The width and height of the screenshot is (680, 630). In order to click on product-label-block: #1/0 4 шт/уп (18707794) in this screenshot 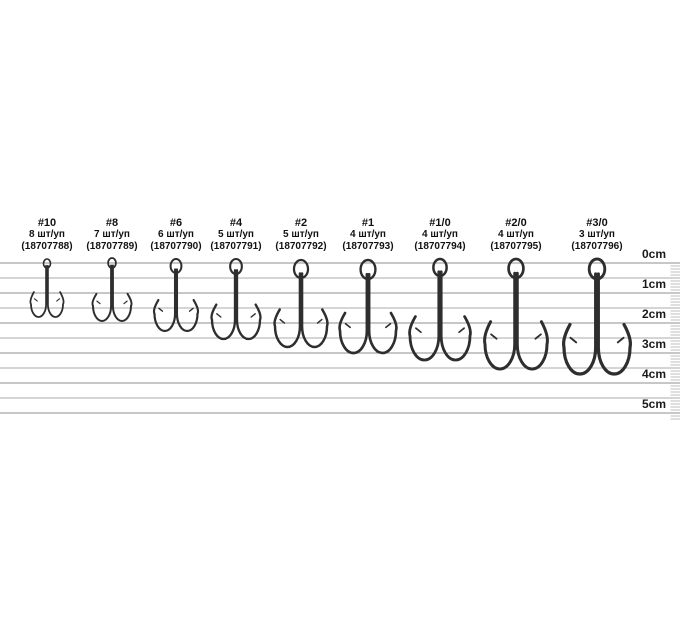, I will do `click(440, 234)`.